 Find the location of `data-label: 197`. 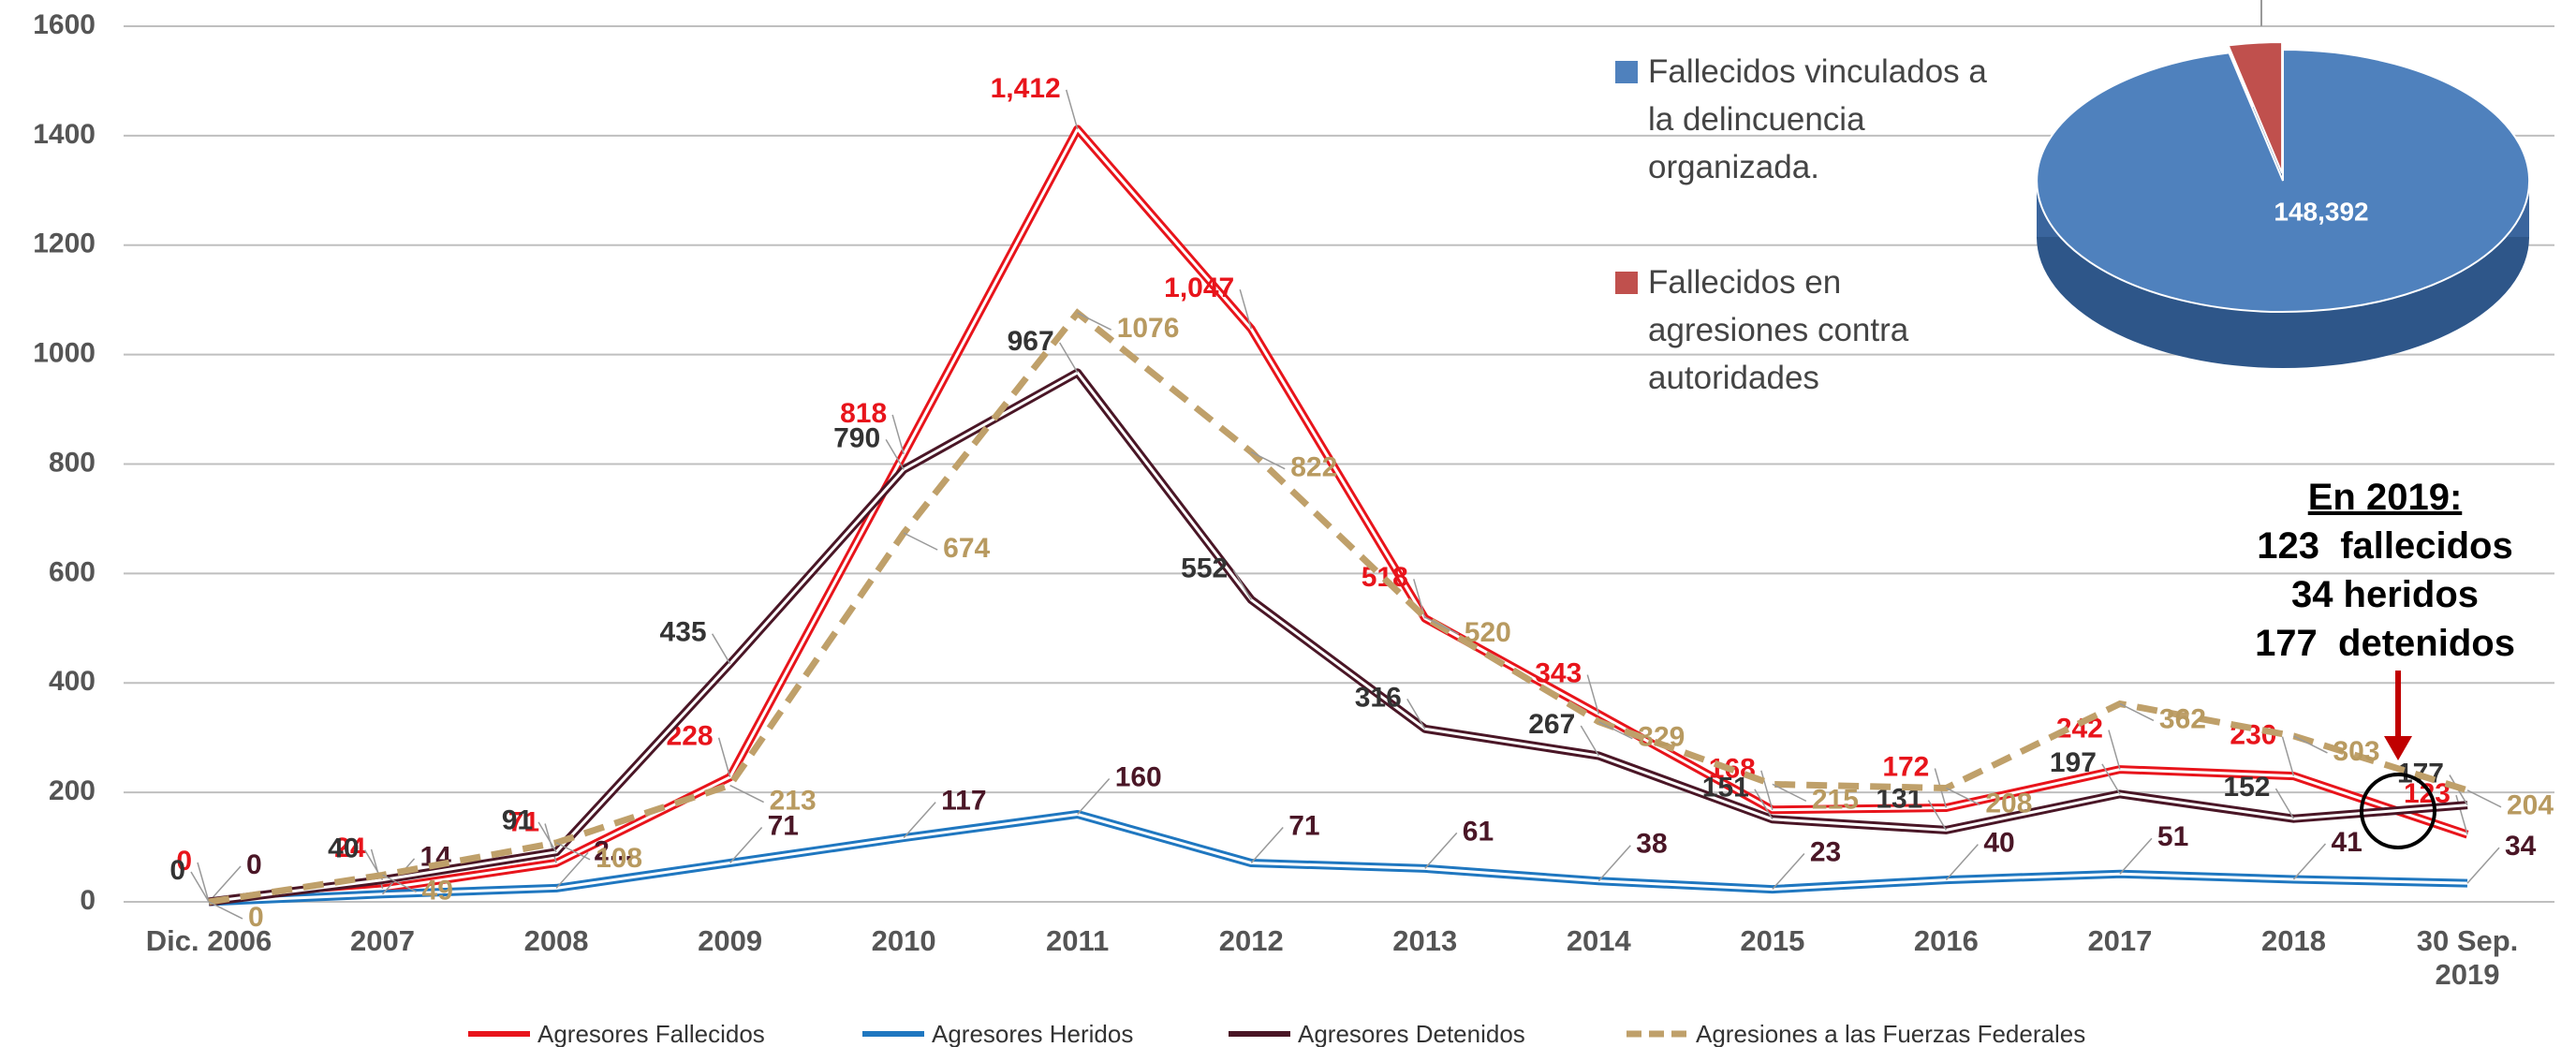

data-label: 197 is located at coordinates (2073, 762).